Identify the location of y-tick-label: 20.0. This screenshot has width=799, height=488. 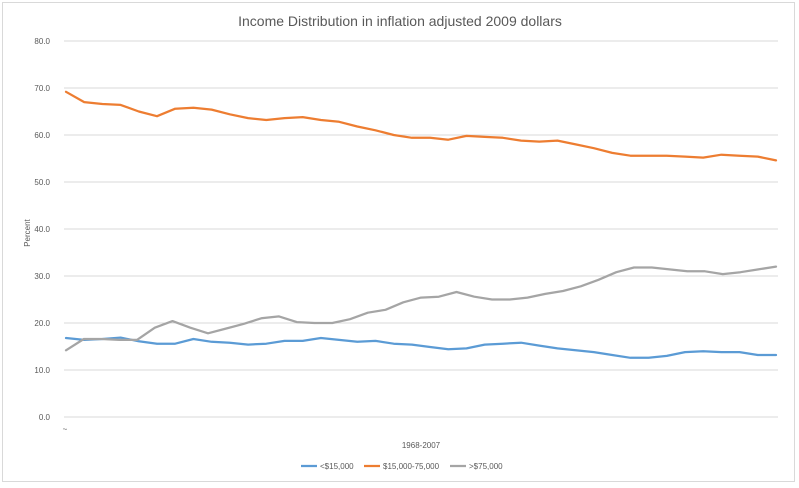
(42, 323).